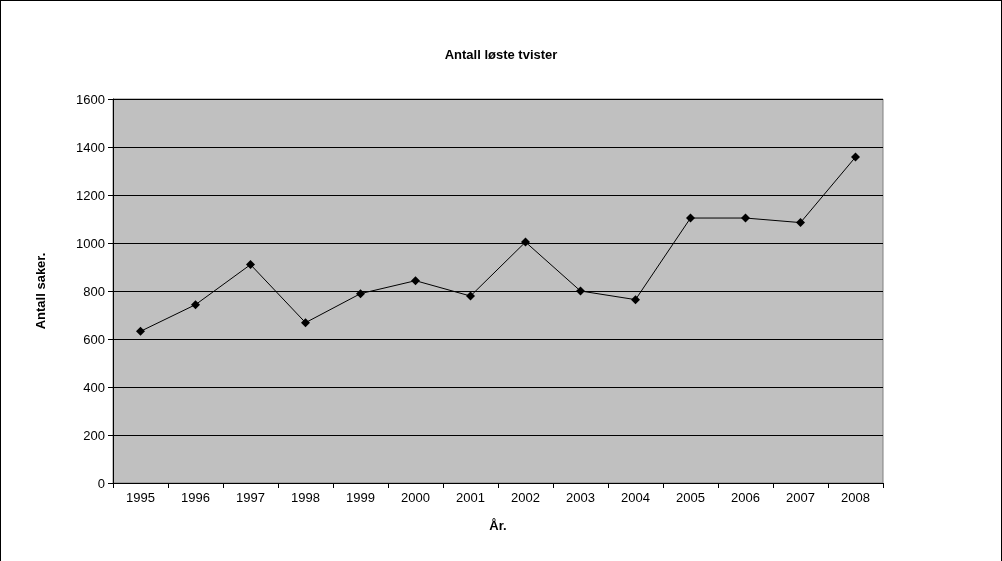 The height and width of the screenshot is (561, 1002). What do you see at coordinates (800, 497) in the screenshot?
I see `x-tick-label: 2007` at bounding box center [800, 497].